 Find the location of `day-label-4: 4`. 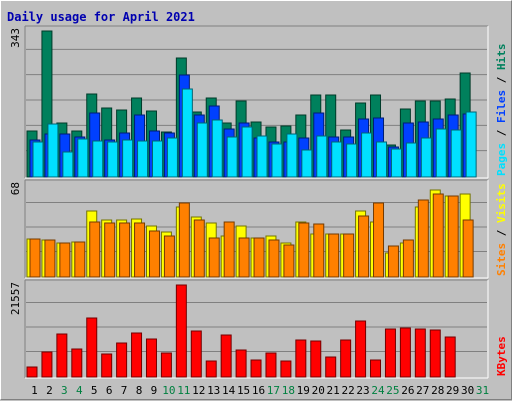

day-label-4: 4 is located at coordinates (79, 390).